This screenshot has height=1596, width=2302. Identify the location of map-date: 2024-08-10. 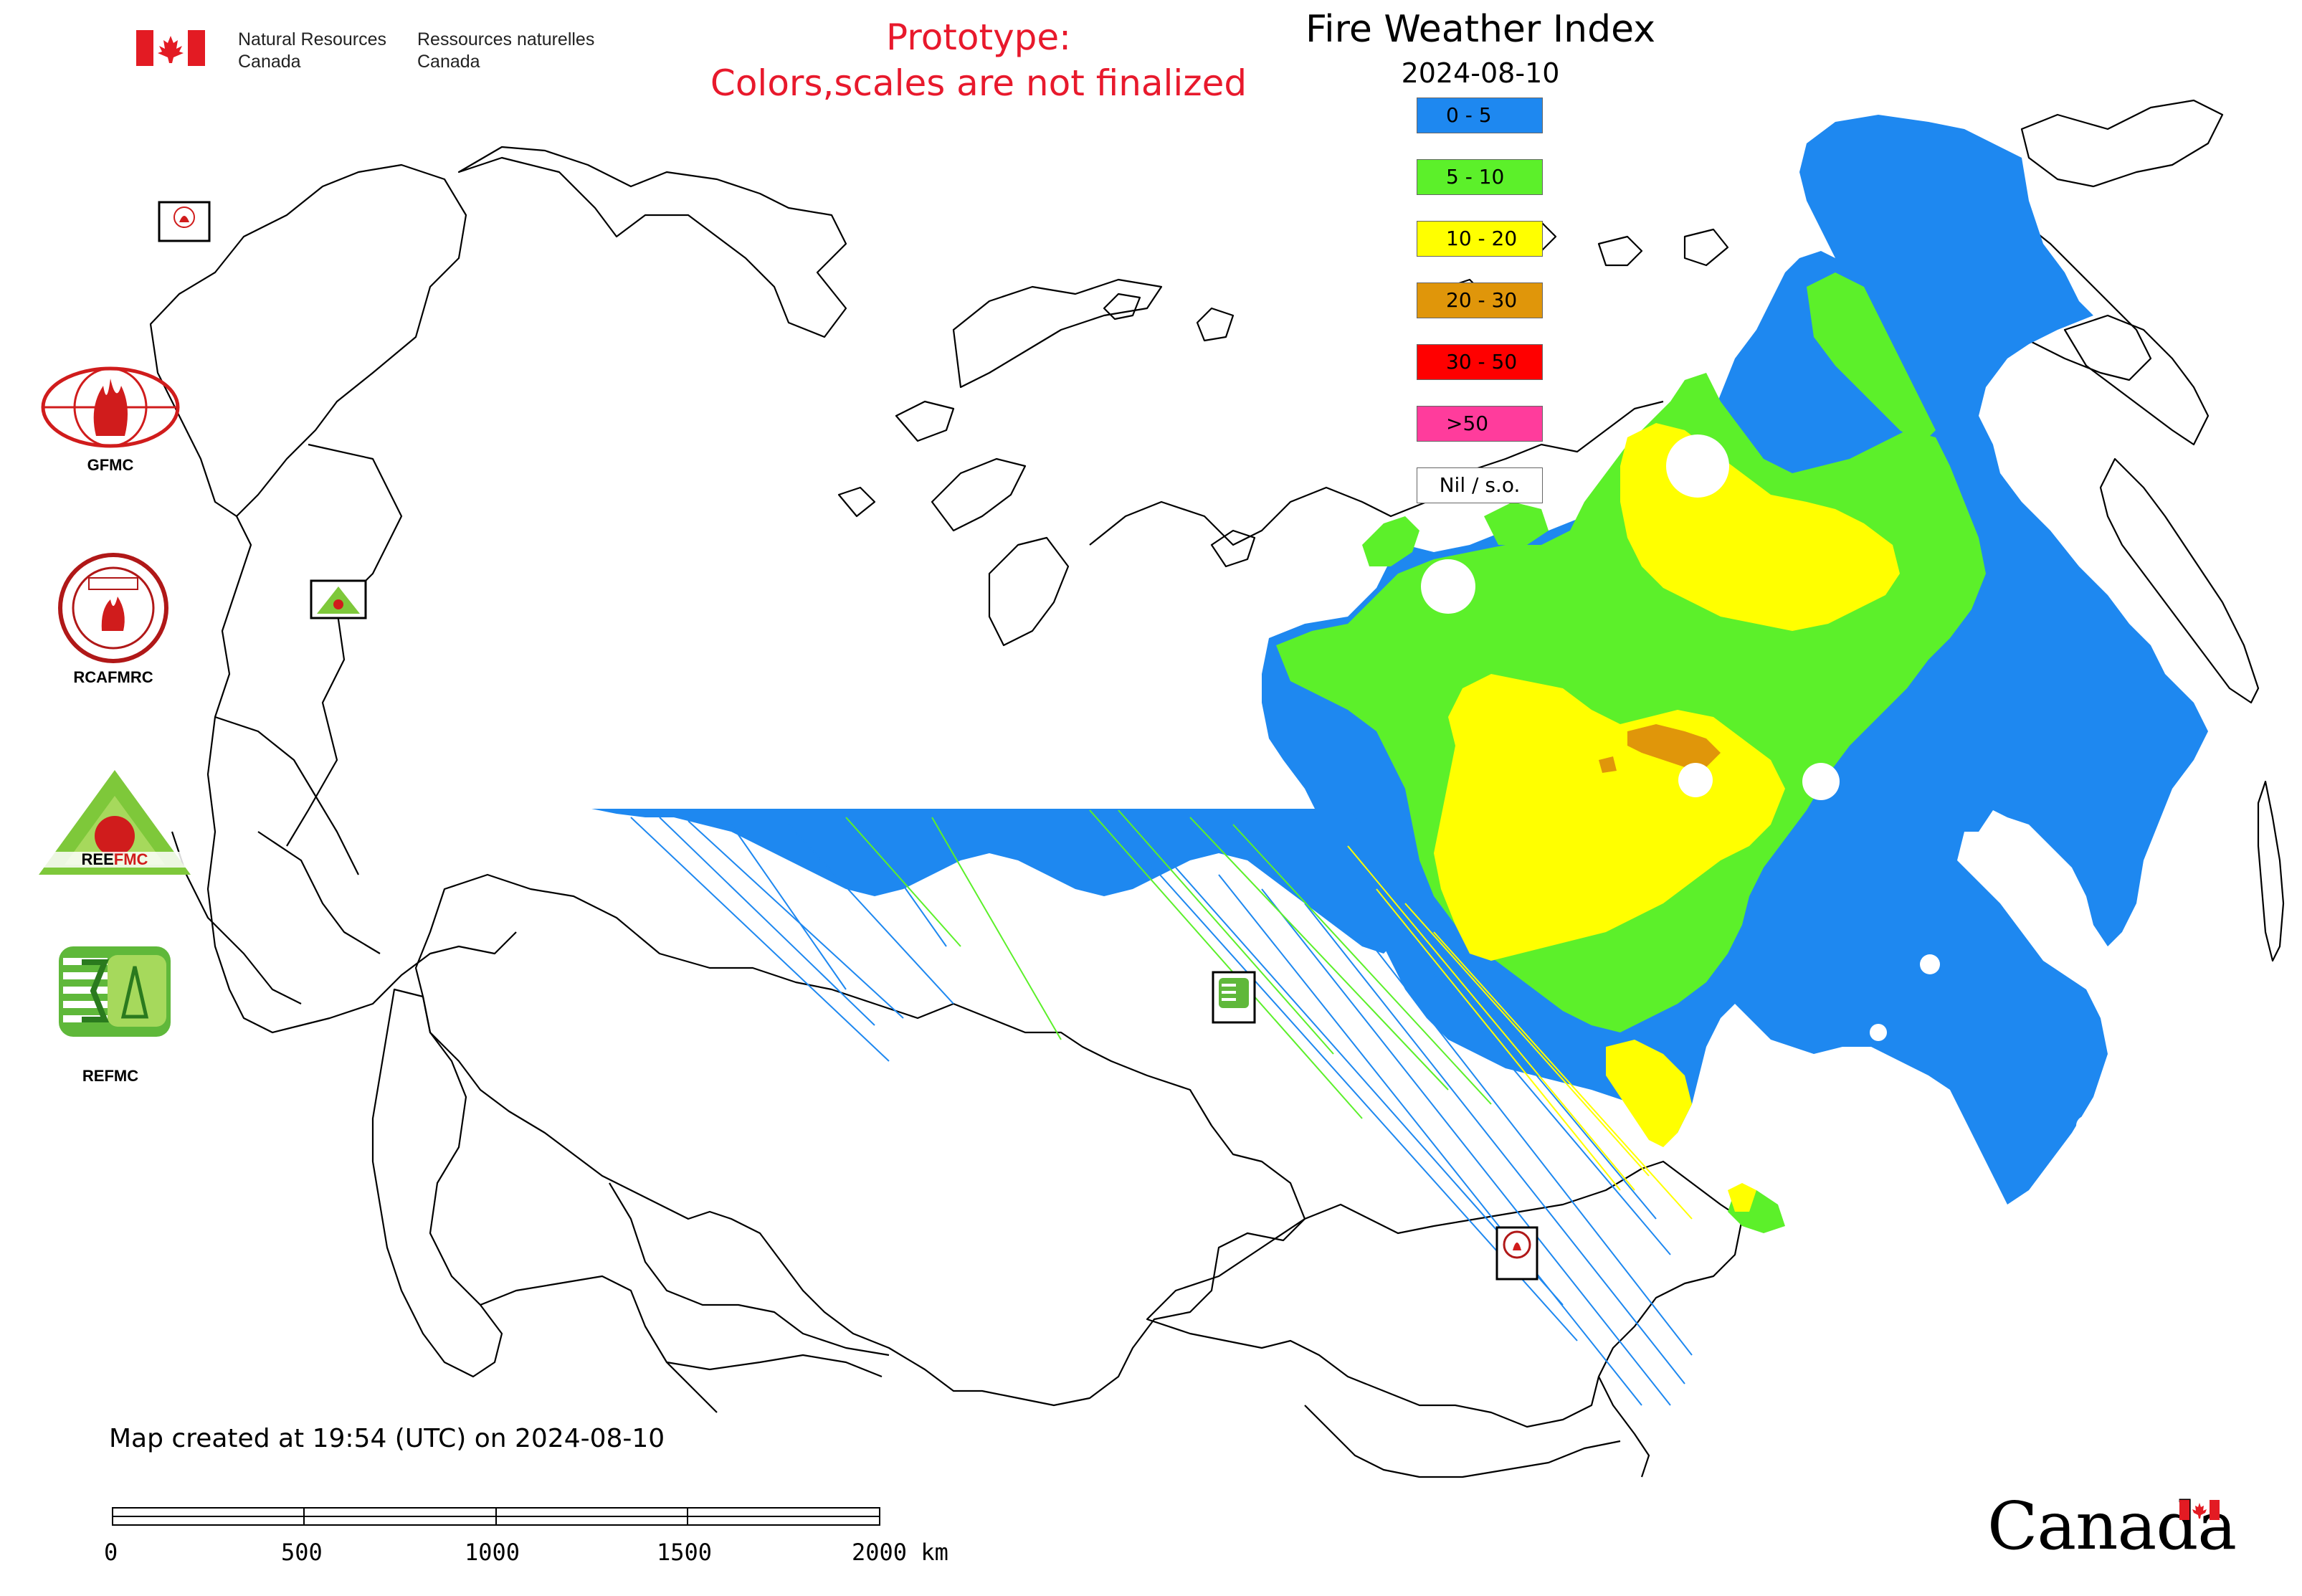
(1481, 73).